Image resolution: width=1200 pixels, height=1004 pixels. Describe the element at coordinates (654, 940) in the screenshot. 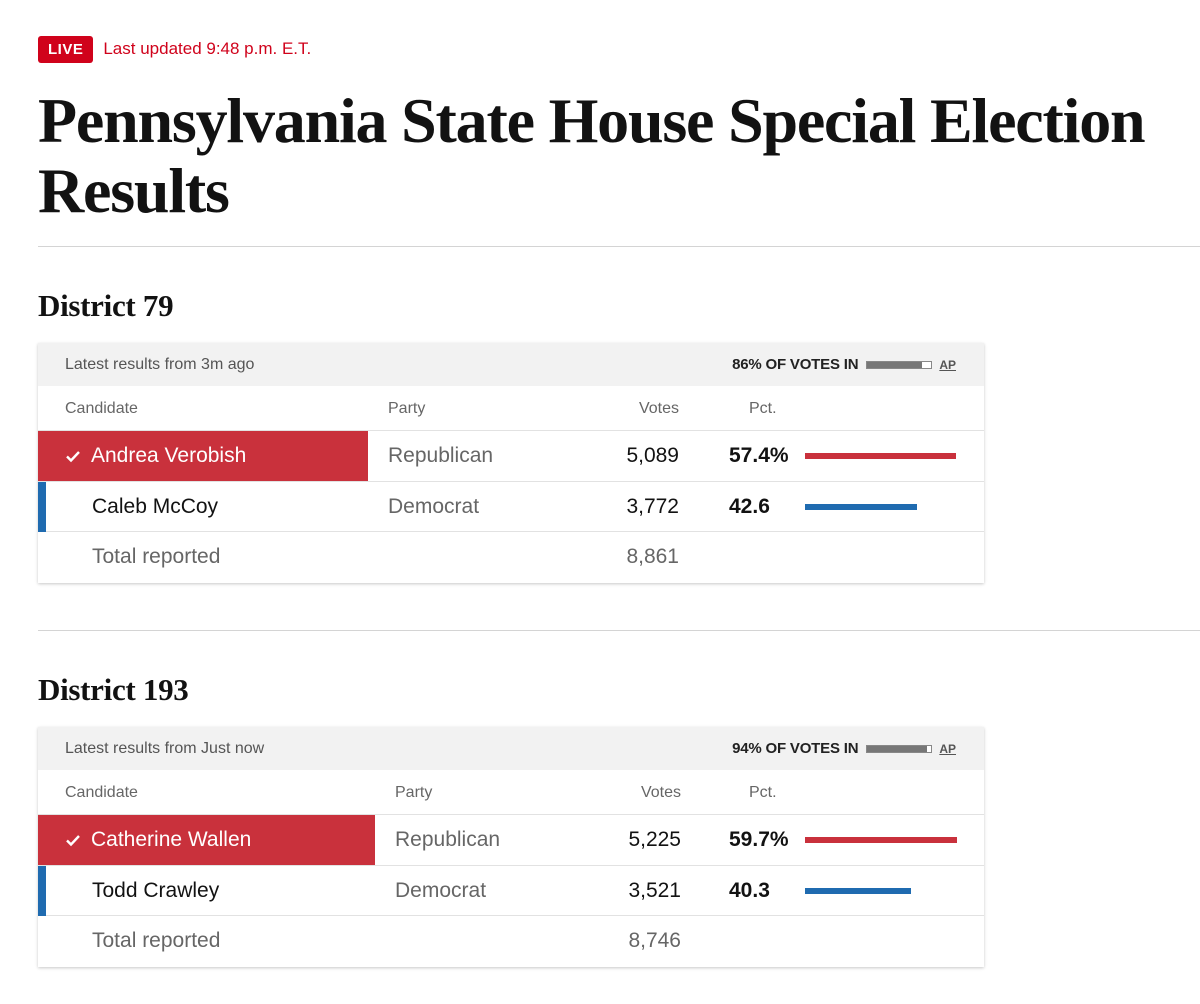

I see `total-votes: 8,746` at that location.